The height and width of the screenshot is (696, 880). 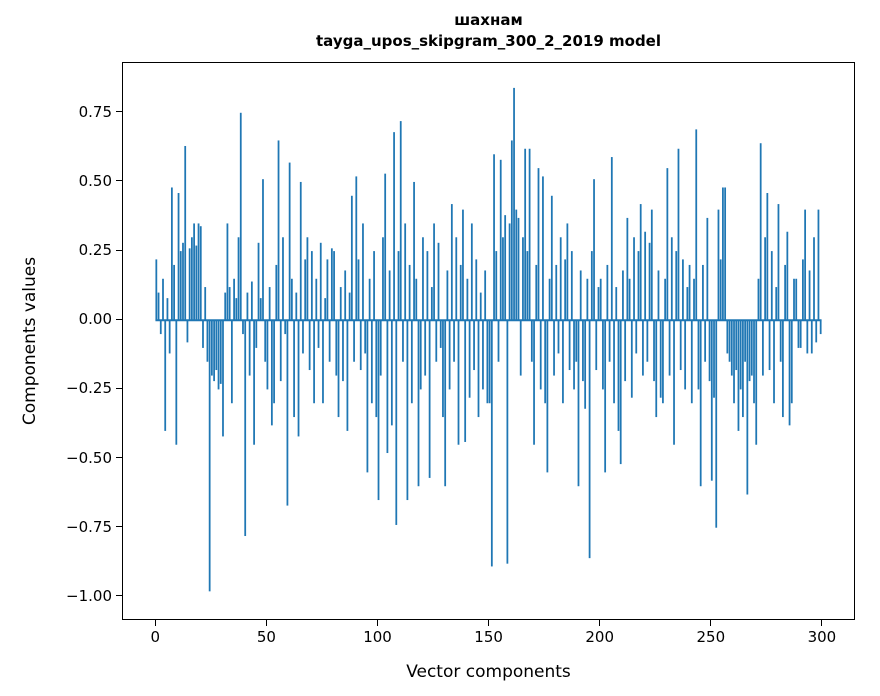 I want to click on x-tick-label: 50, so click(x=266, y=637).